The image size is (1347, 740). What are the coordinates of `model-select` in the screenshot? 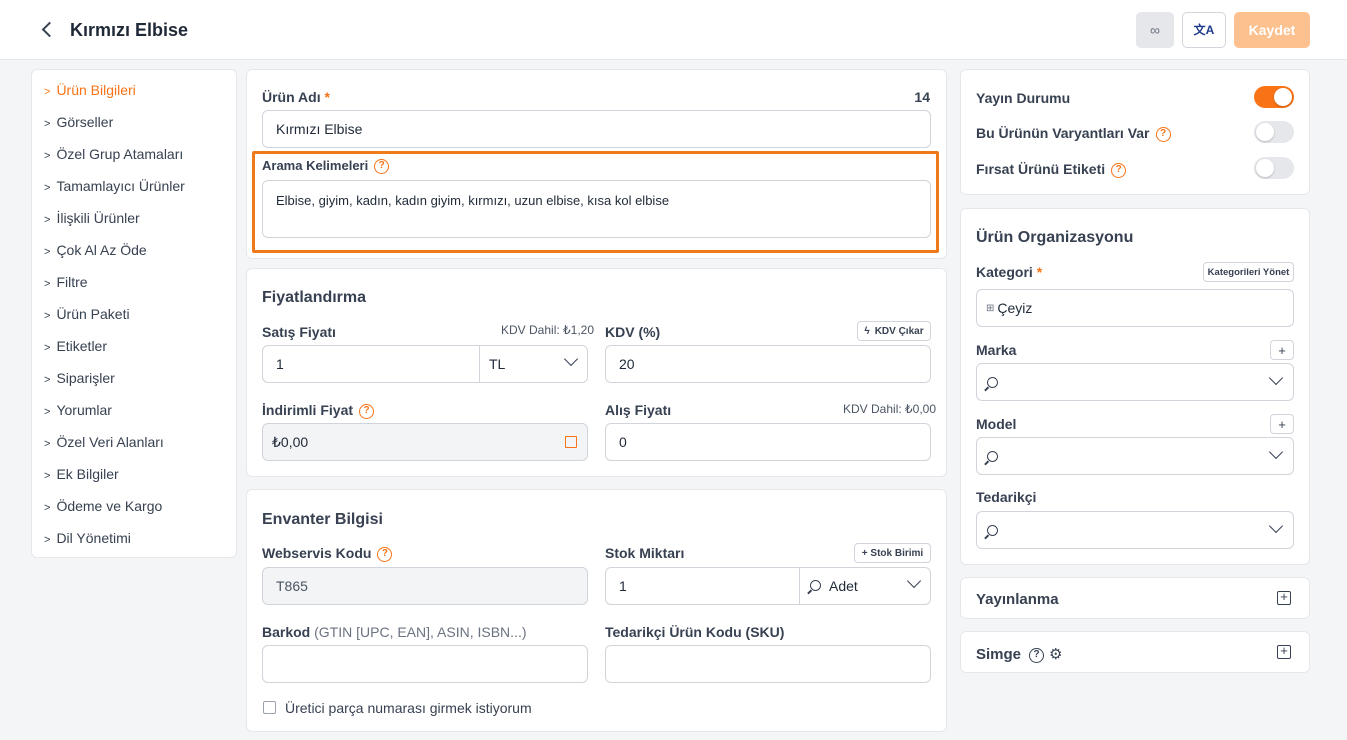 It's located at (1135, 456).